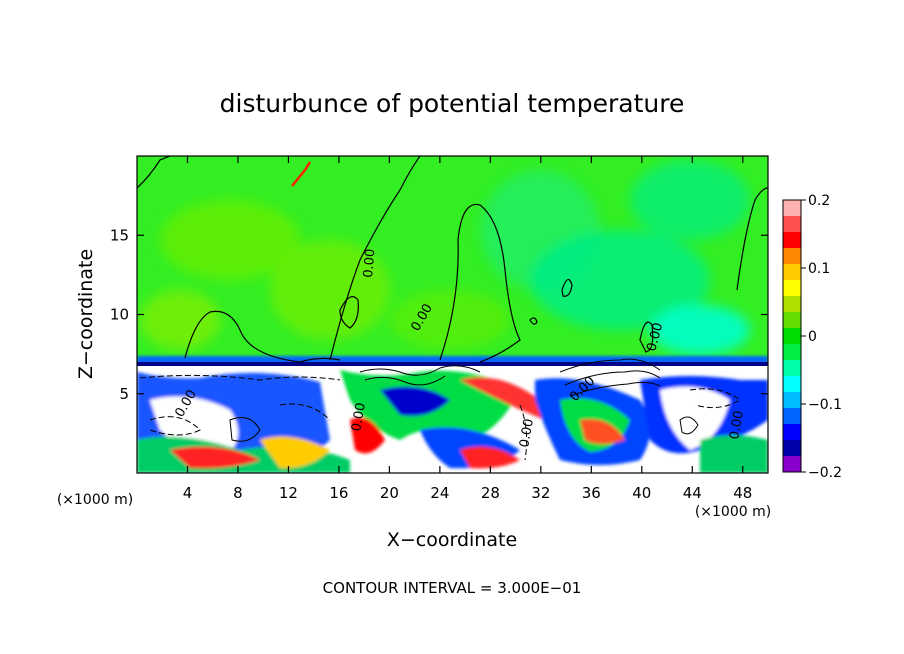 Image resolution: width=904 pixels, height=654 pixels. I want to click on y-tick-label: 10, so click(119, 315).